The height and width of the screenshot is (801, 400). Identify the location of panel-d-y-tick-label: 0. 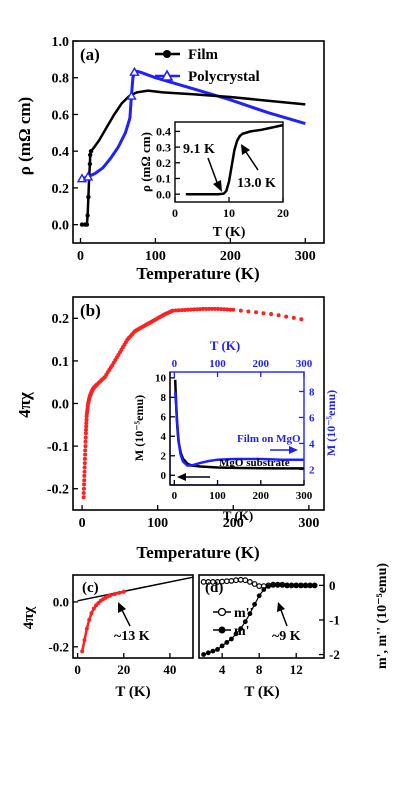
(332, 585).